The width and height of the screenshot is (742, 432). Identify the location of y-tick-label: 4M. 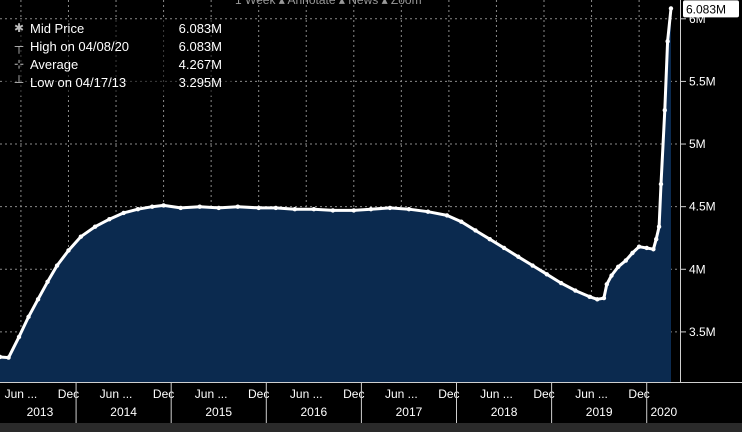
(697, 269).